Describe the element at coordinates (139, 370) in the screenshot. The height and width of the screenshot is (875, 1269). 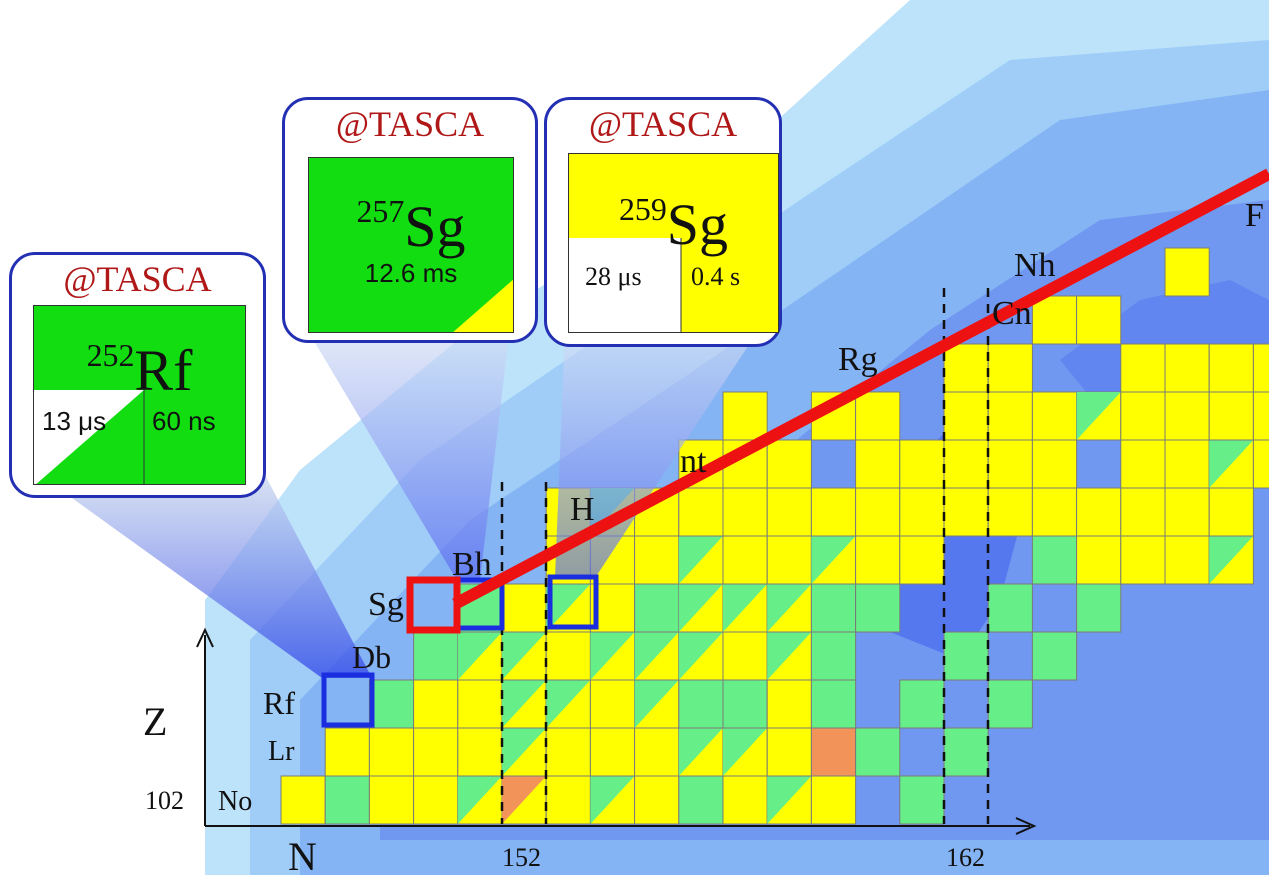
I see `nuclide-symbol-rf252: 252Rf` at that location.